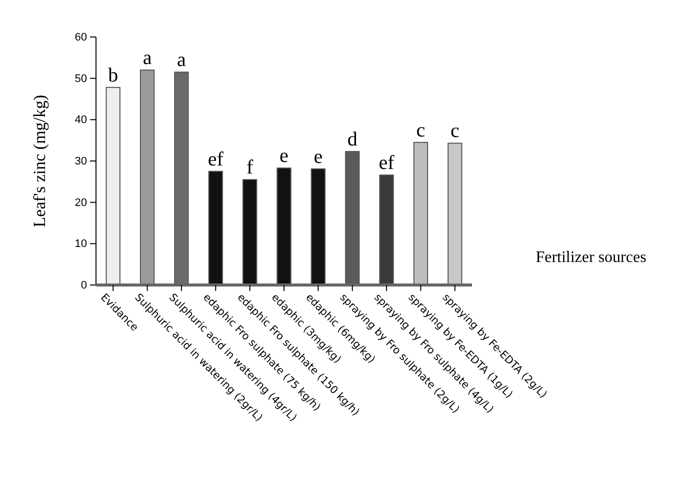  I want to click on y-tick-label: 60, so click(80, 38).